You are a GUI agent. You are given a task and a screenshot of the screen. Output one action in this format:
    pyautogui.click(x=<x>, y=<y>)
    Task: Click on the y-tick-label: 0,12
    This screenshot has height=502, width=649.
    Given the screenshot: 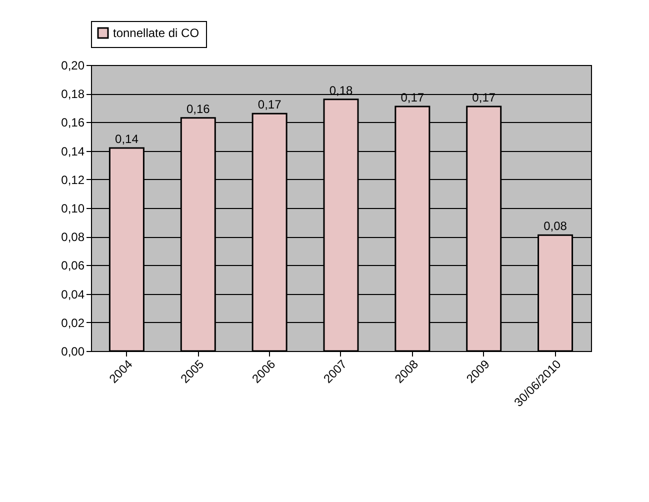 What is the action you would take?
    pyautogui.click(x=73, y=179)
    